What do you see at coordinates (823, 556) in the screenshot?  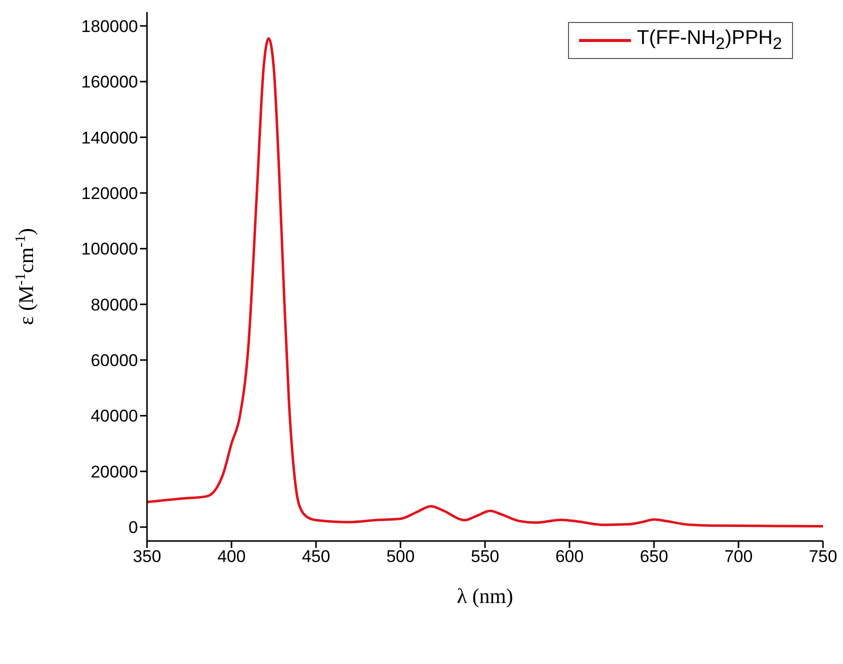 I see `x-tick-label: 750` at bounding box center [823, 556].